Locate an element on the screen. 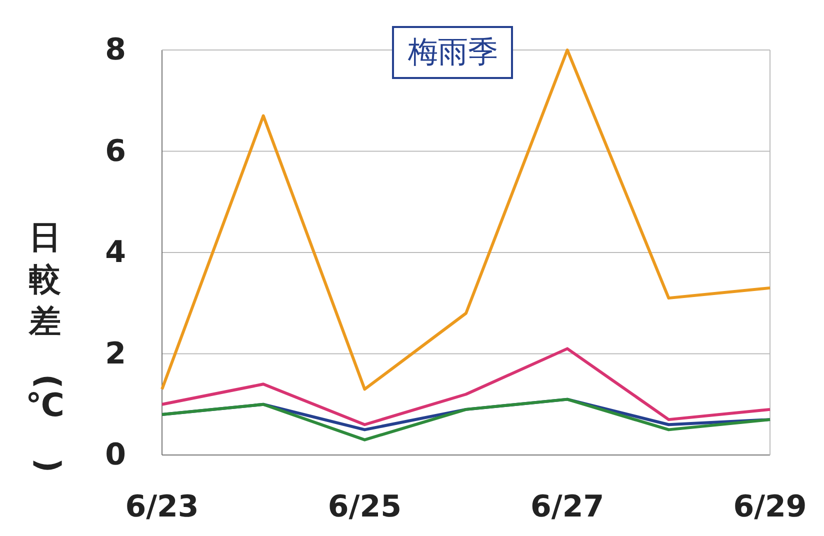 This screenshot has height=536, width=824. chart-title: 梅雨季 is located at coordinates (452, 52).